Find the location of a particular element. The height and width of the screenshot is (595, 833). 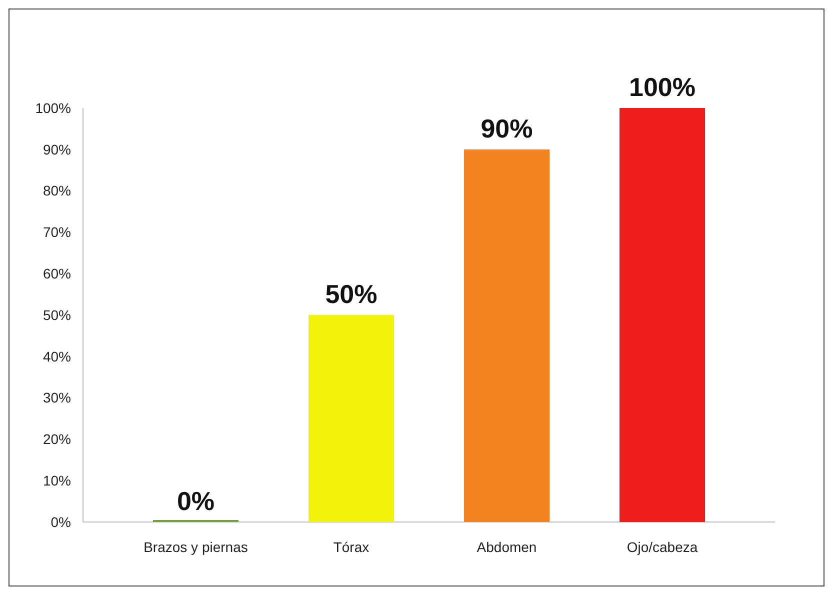

x-tick-label: Ojo/cabeza is located at coordinates (662, 547).